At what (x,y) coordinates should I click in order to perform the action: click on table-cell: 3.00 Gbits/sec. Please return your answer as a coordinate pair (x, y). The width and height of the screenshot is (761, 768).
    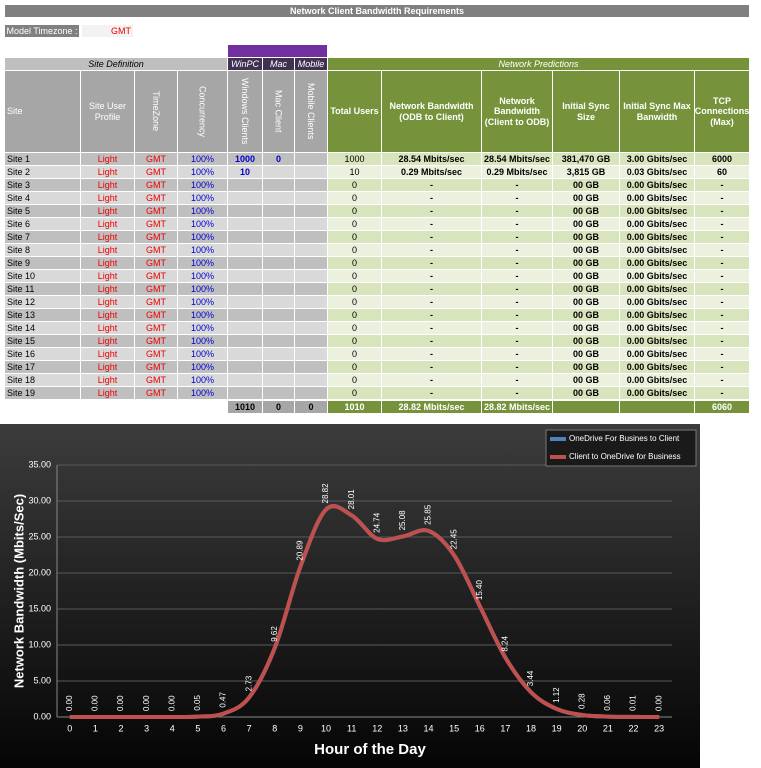
    Looking at the image, I should click on (657, 159).